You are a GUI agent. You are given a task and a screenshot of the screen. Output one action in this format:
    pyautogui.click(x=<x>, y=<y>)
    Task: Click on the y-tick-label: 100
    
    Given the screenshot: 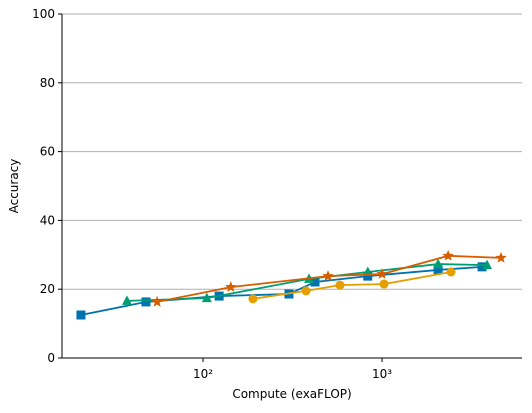 What is the action you would take?
    pyautogui.click(x=43, y=14)
    